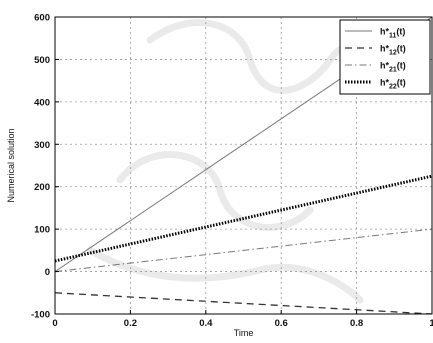  Describe the element at coordinates (11, 165) in the screenshot. I see `y-axis-label: Numerical solution` at that location.